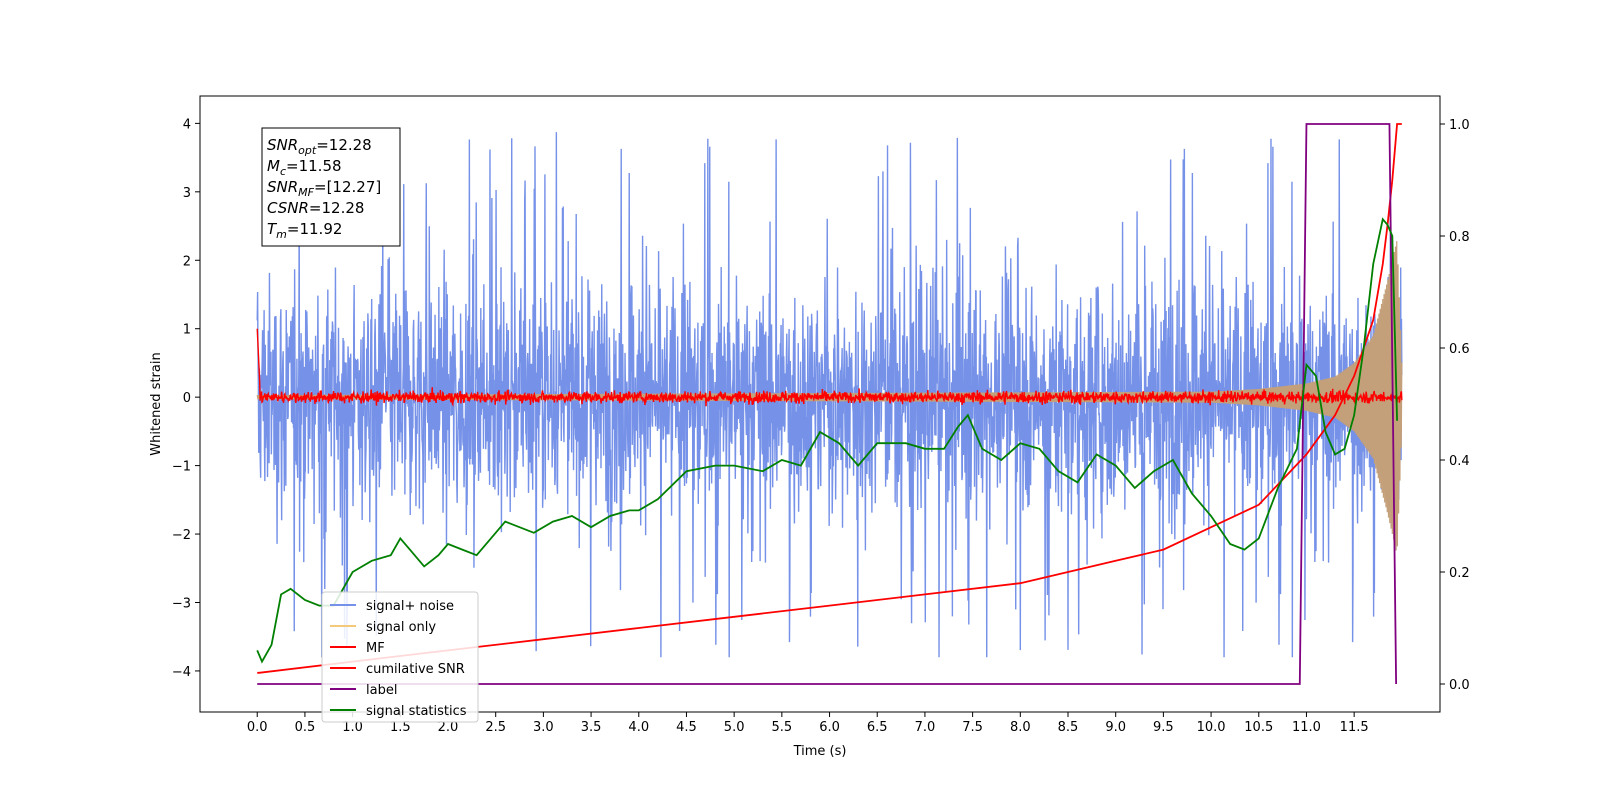 The width and height of the screenshot is (1600, 800). Describe the element at coordinates (1163, 727) in the screenshot. I see `x-tick-label: 9.5` at that location.